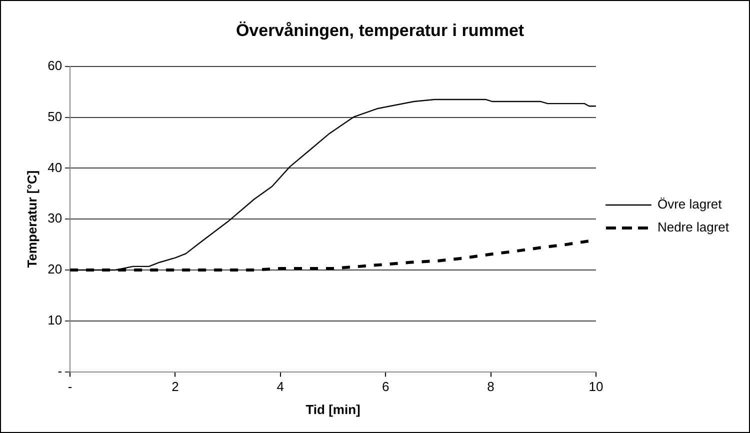 This screenshot has width=750, height=433. What do you see at coordinates (380, 30) in the screenshot?
I see `chart-title: Övervåningen, temperatur i rummet` at bounding box center [380, 30].